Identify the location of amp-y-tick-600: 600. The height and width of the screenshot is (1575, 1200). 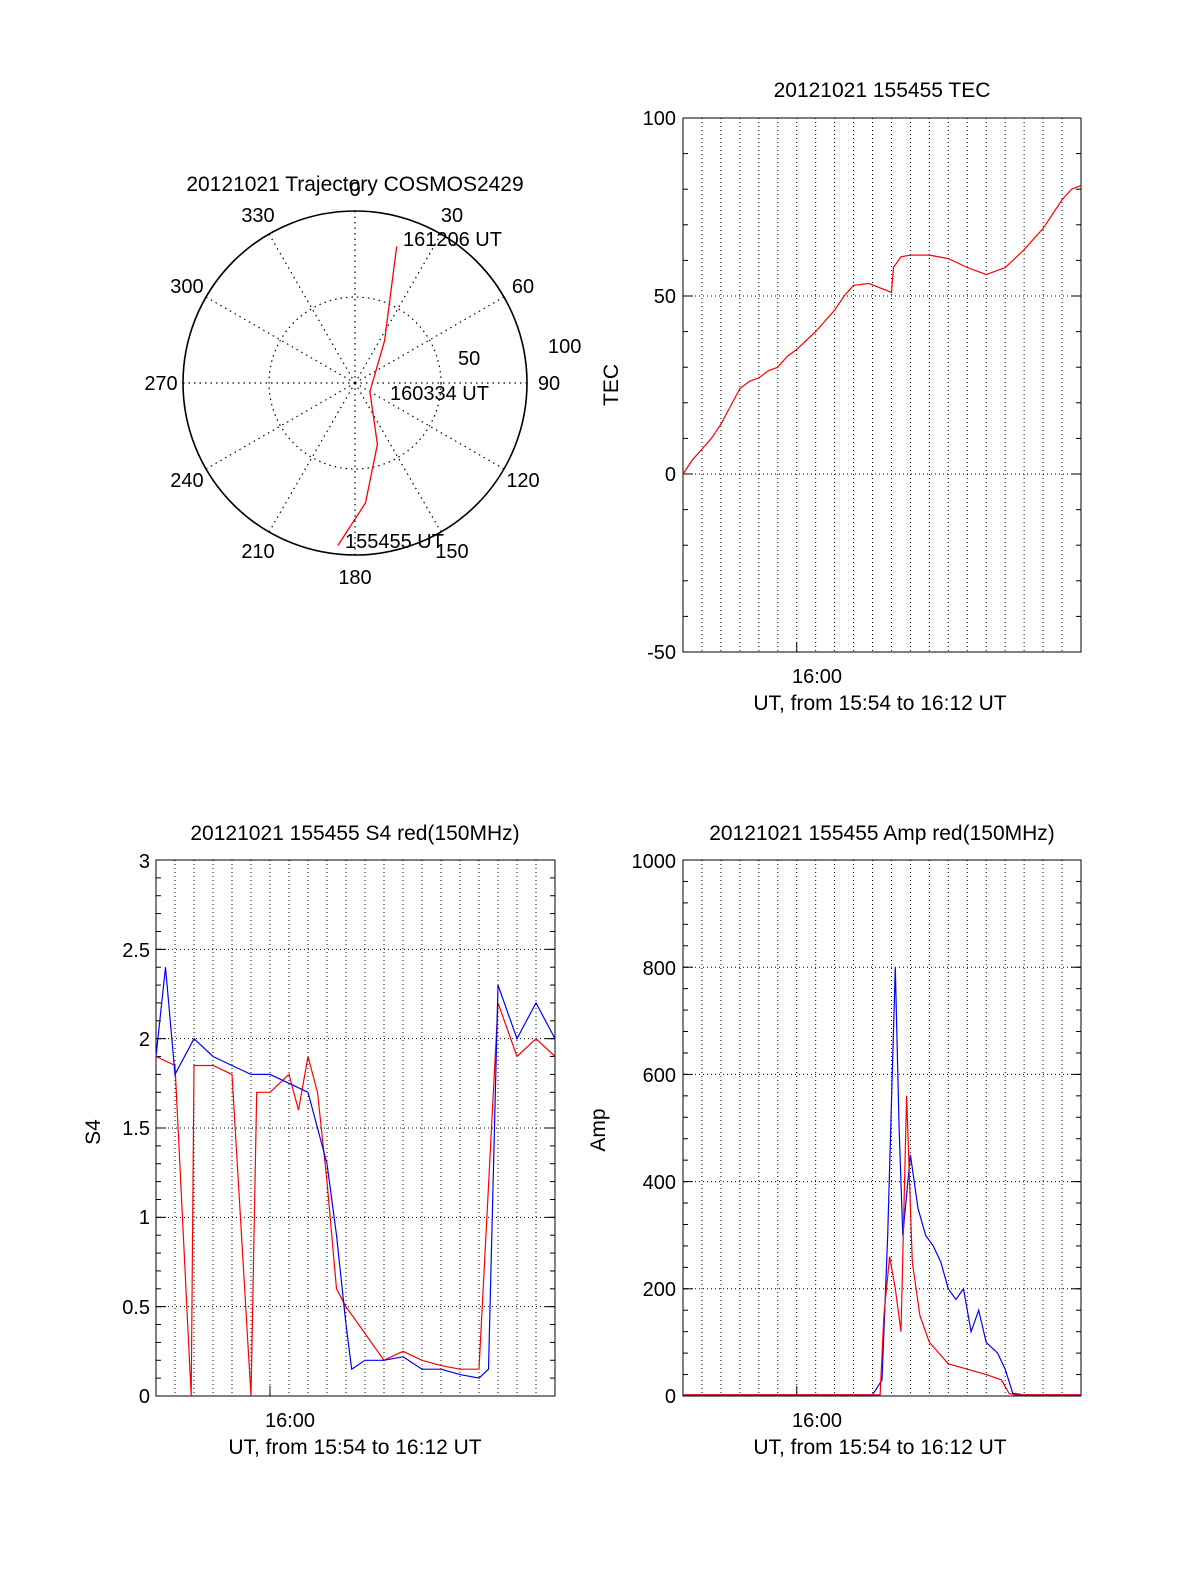
(659, 1076).